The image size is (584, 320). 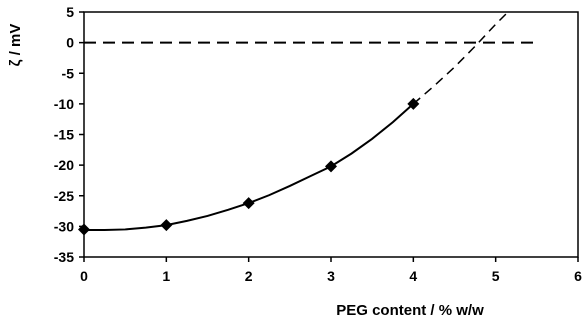 What do you see at coordinates (70, 43) in the screenshot?
I see `y-tick-label-1: 0` at bounding box center [70, 43].